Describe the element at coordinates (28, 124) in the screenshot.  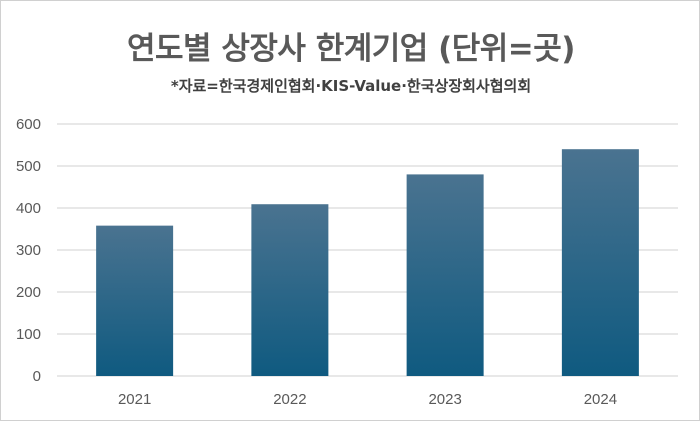
I see `y-tick-label: 600` at that location.